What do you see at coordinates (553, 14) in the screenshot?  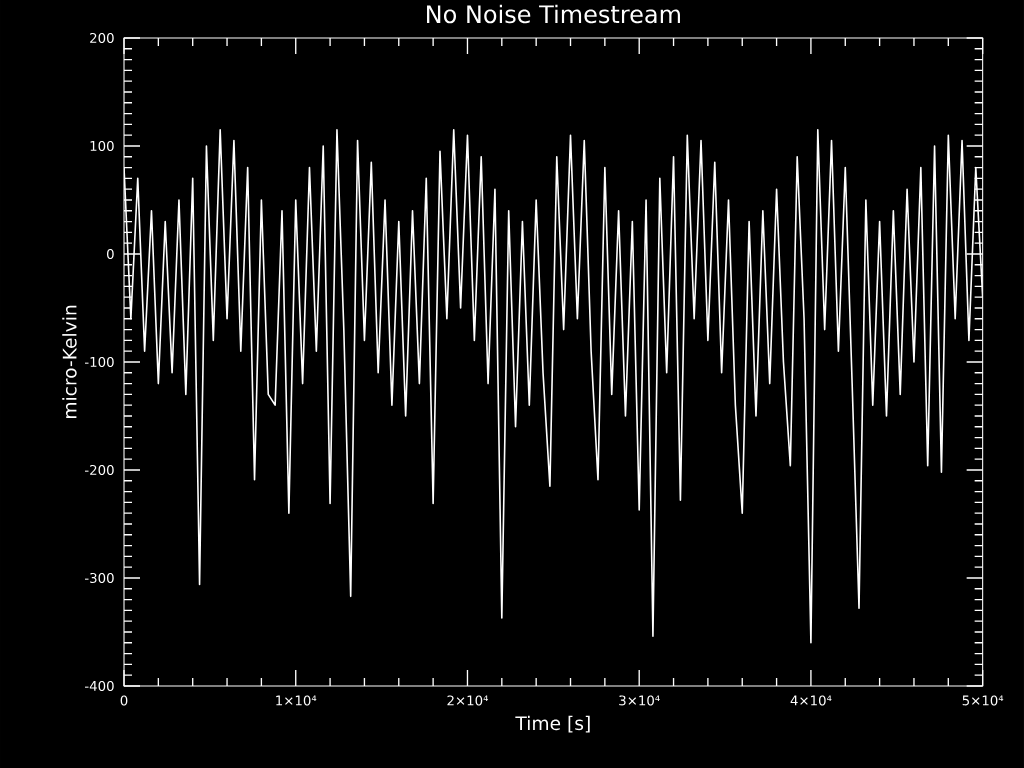 I see `chart-title: No Noise Timestream` at bounding box center [553, 14].